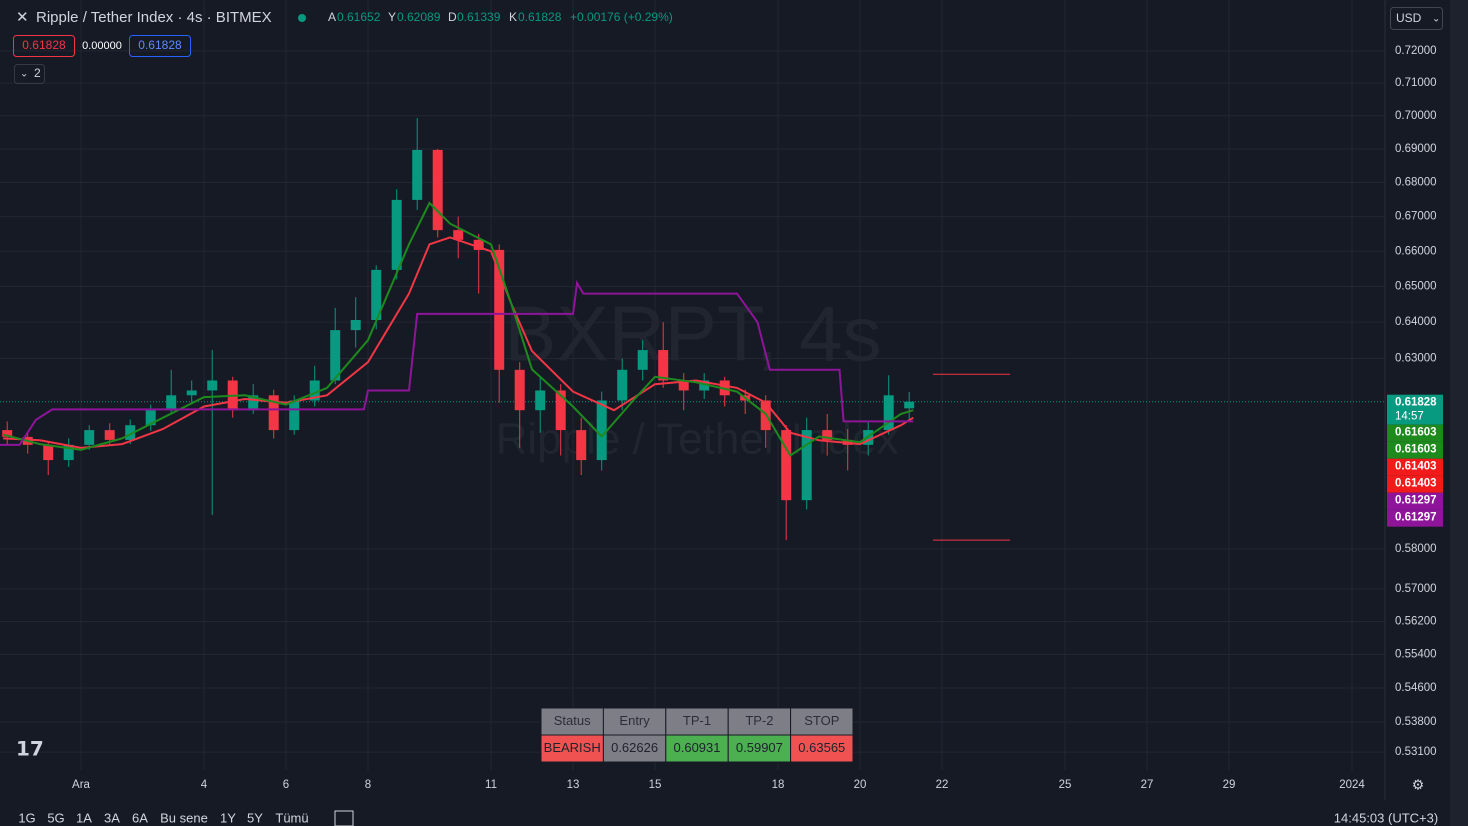  What do you see at coordinates (184, 817) in the screenshot?
I see `range-button: Bu sene` at bounding box center [184, 817].